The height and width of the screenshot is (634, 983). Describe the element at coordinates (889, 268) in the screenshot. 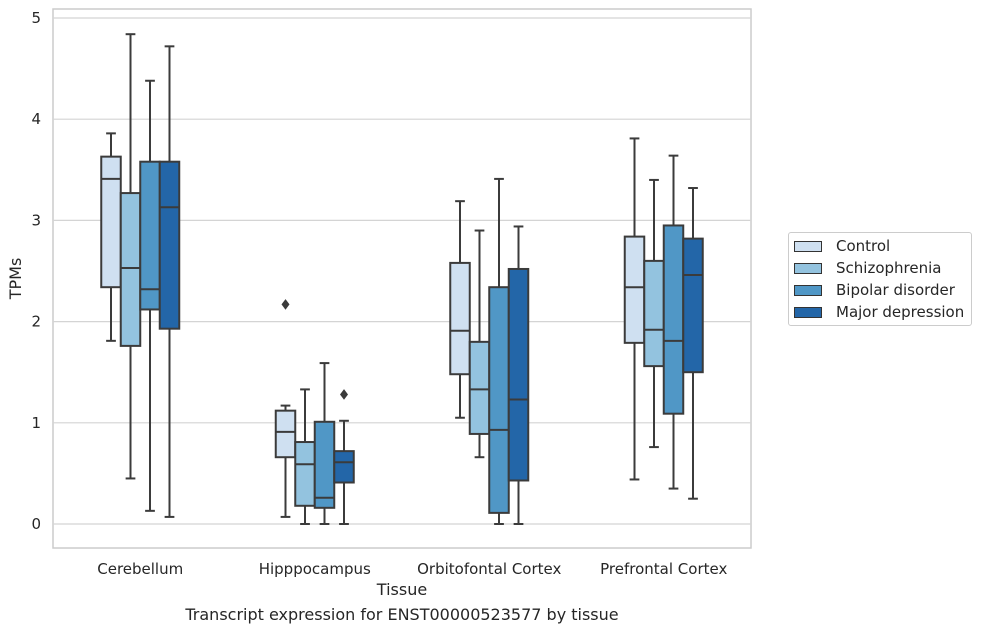

I see `legend-label-schizophrenia: Schizophrenia` at that location.